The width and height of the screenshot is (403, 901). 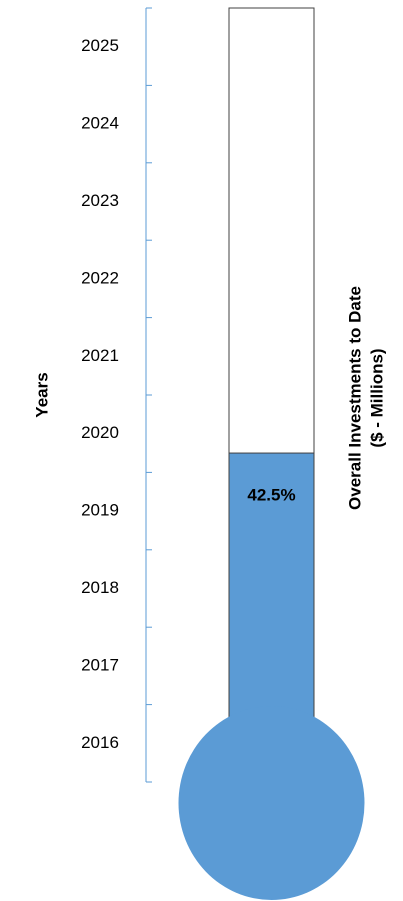 What do you see at coordinates (100, 45) in the screenshot?
I see `y-tick-label: 2025` at bounding box center [100, 45].